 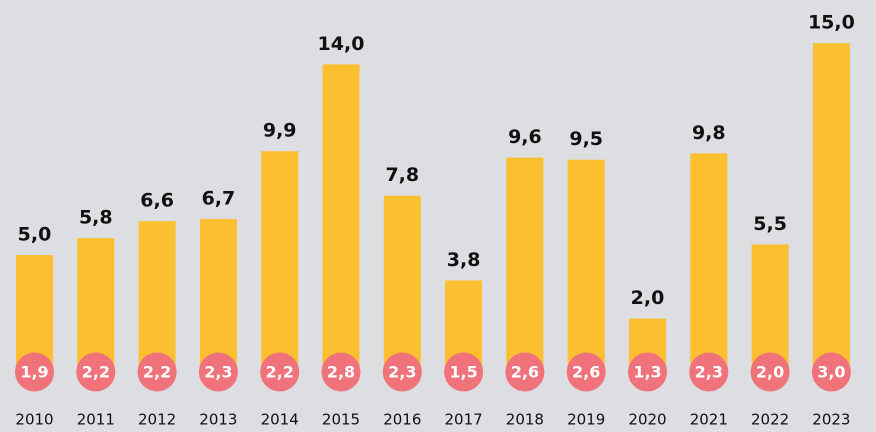 I want to click on x-tick-label: 2018, so click(x=525, y=420).